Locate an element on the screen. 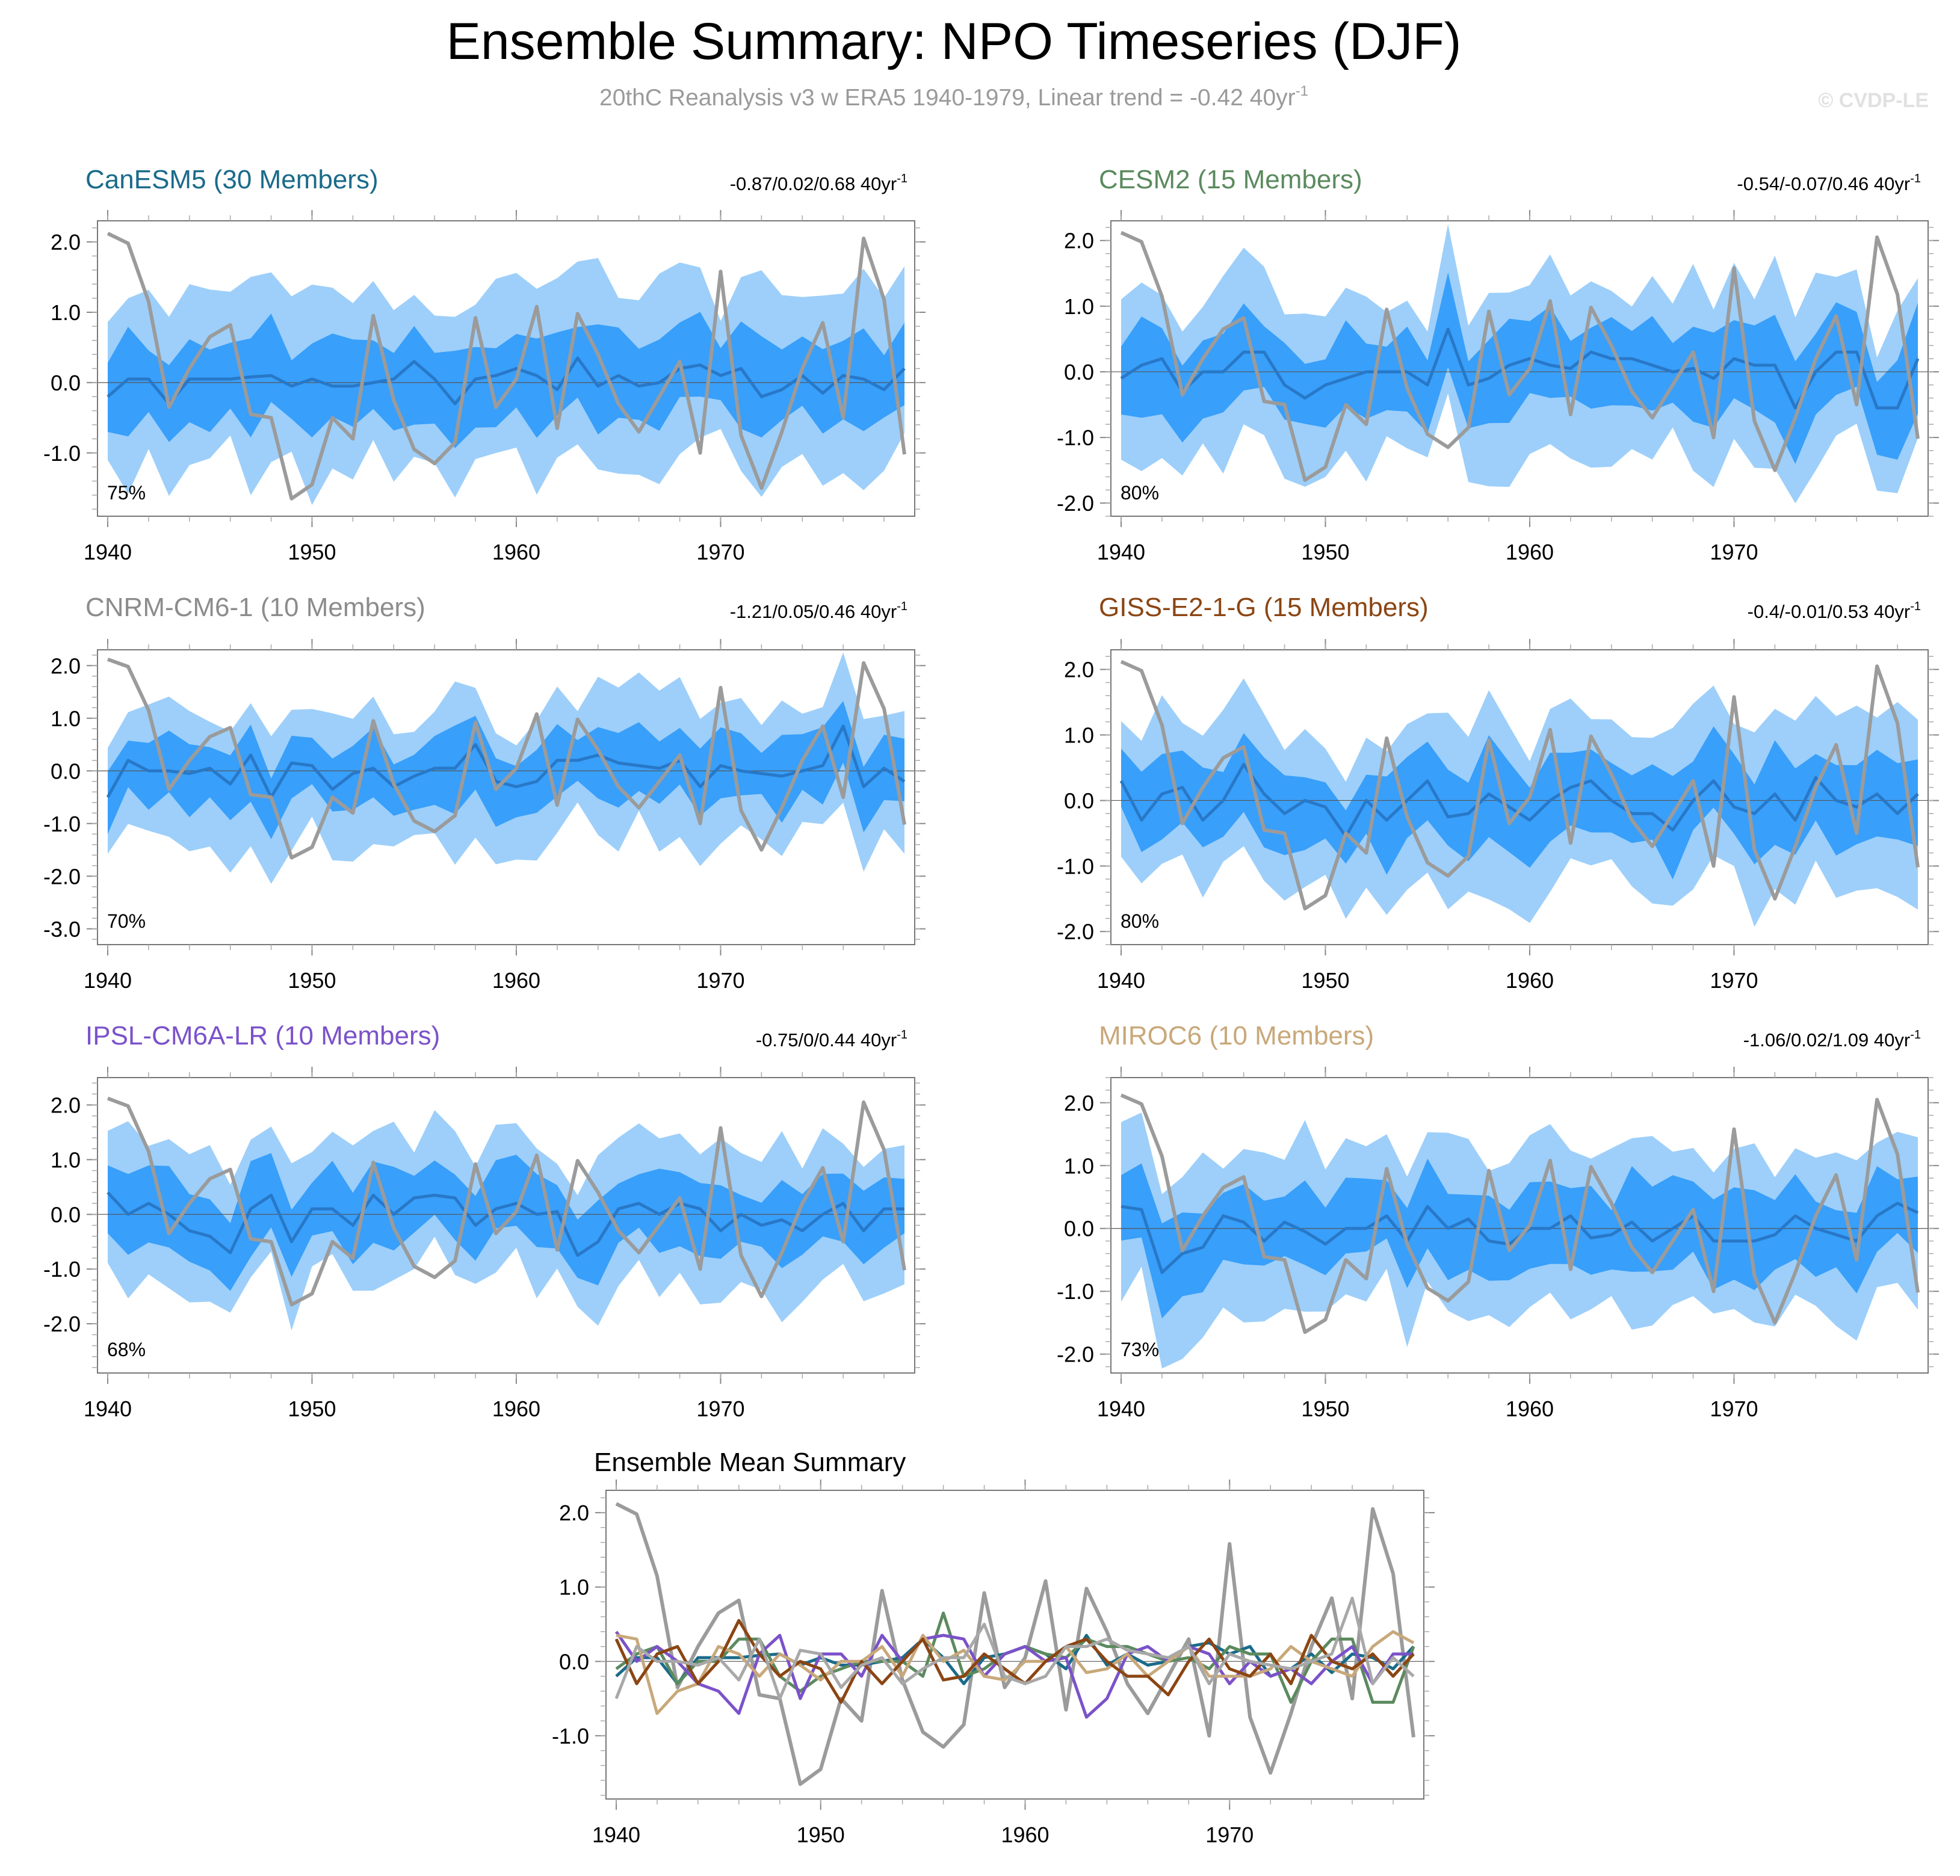 Image resolution: width=1960 pixels, height=1876 pixels. trend-summary: -0.54/-0.07/0.46 40yr-1 is located at coordinates (1829, 183).